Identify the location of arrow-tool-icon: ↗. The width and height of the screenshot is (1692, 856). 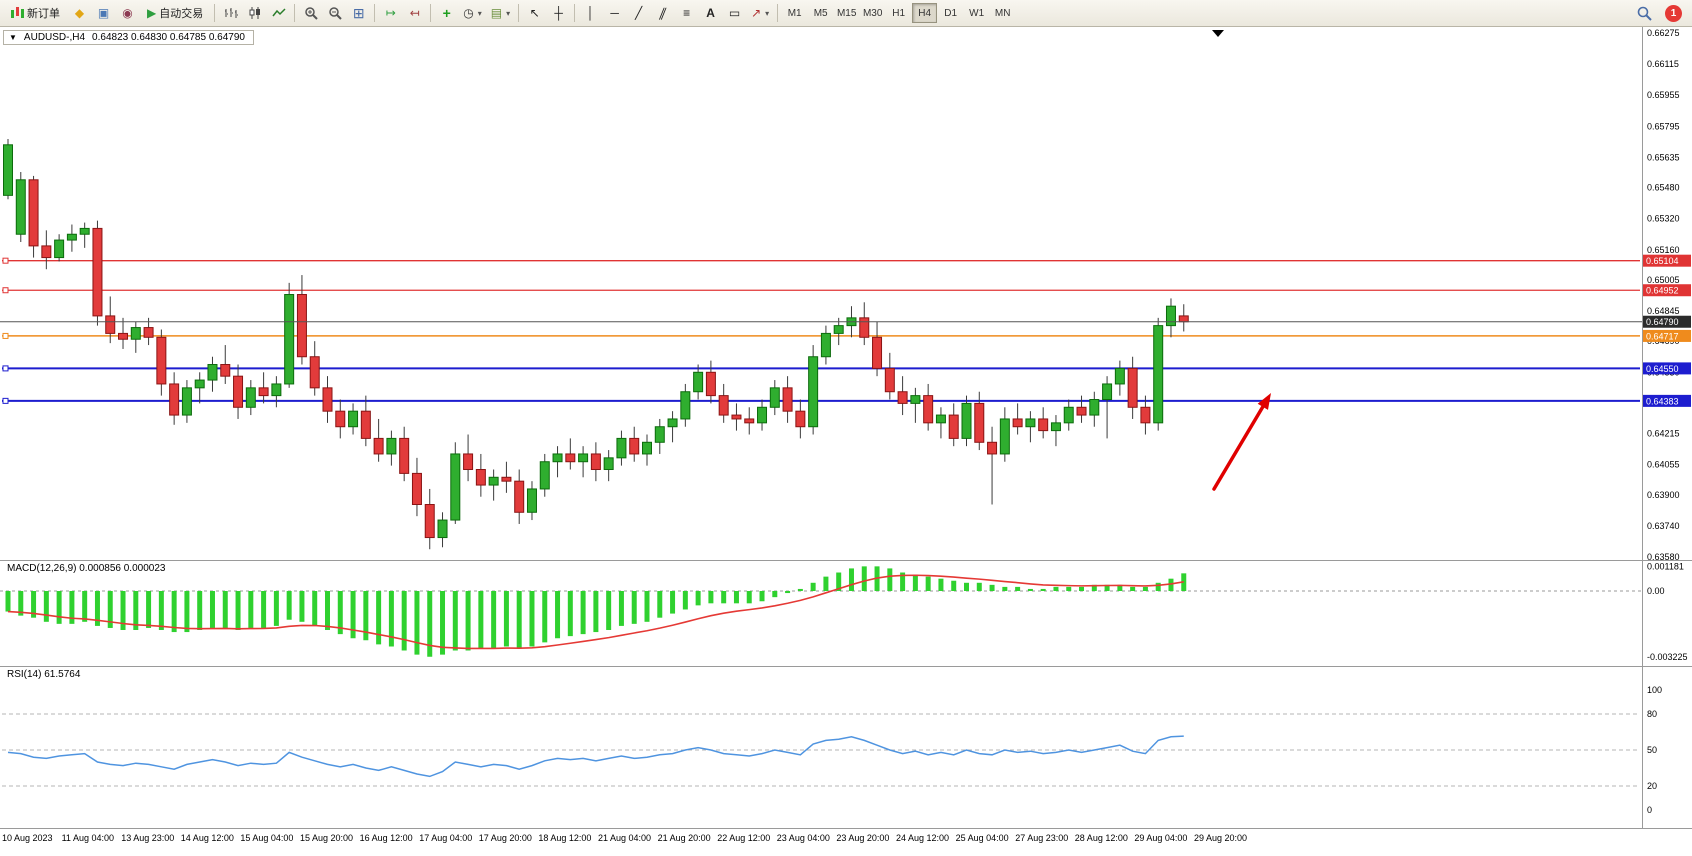
(756, 13).